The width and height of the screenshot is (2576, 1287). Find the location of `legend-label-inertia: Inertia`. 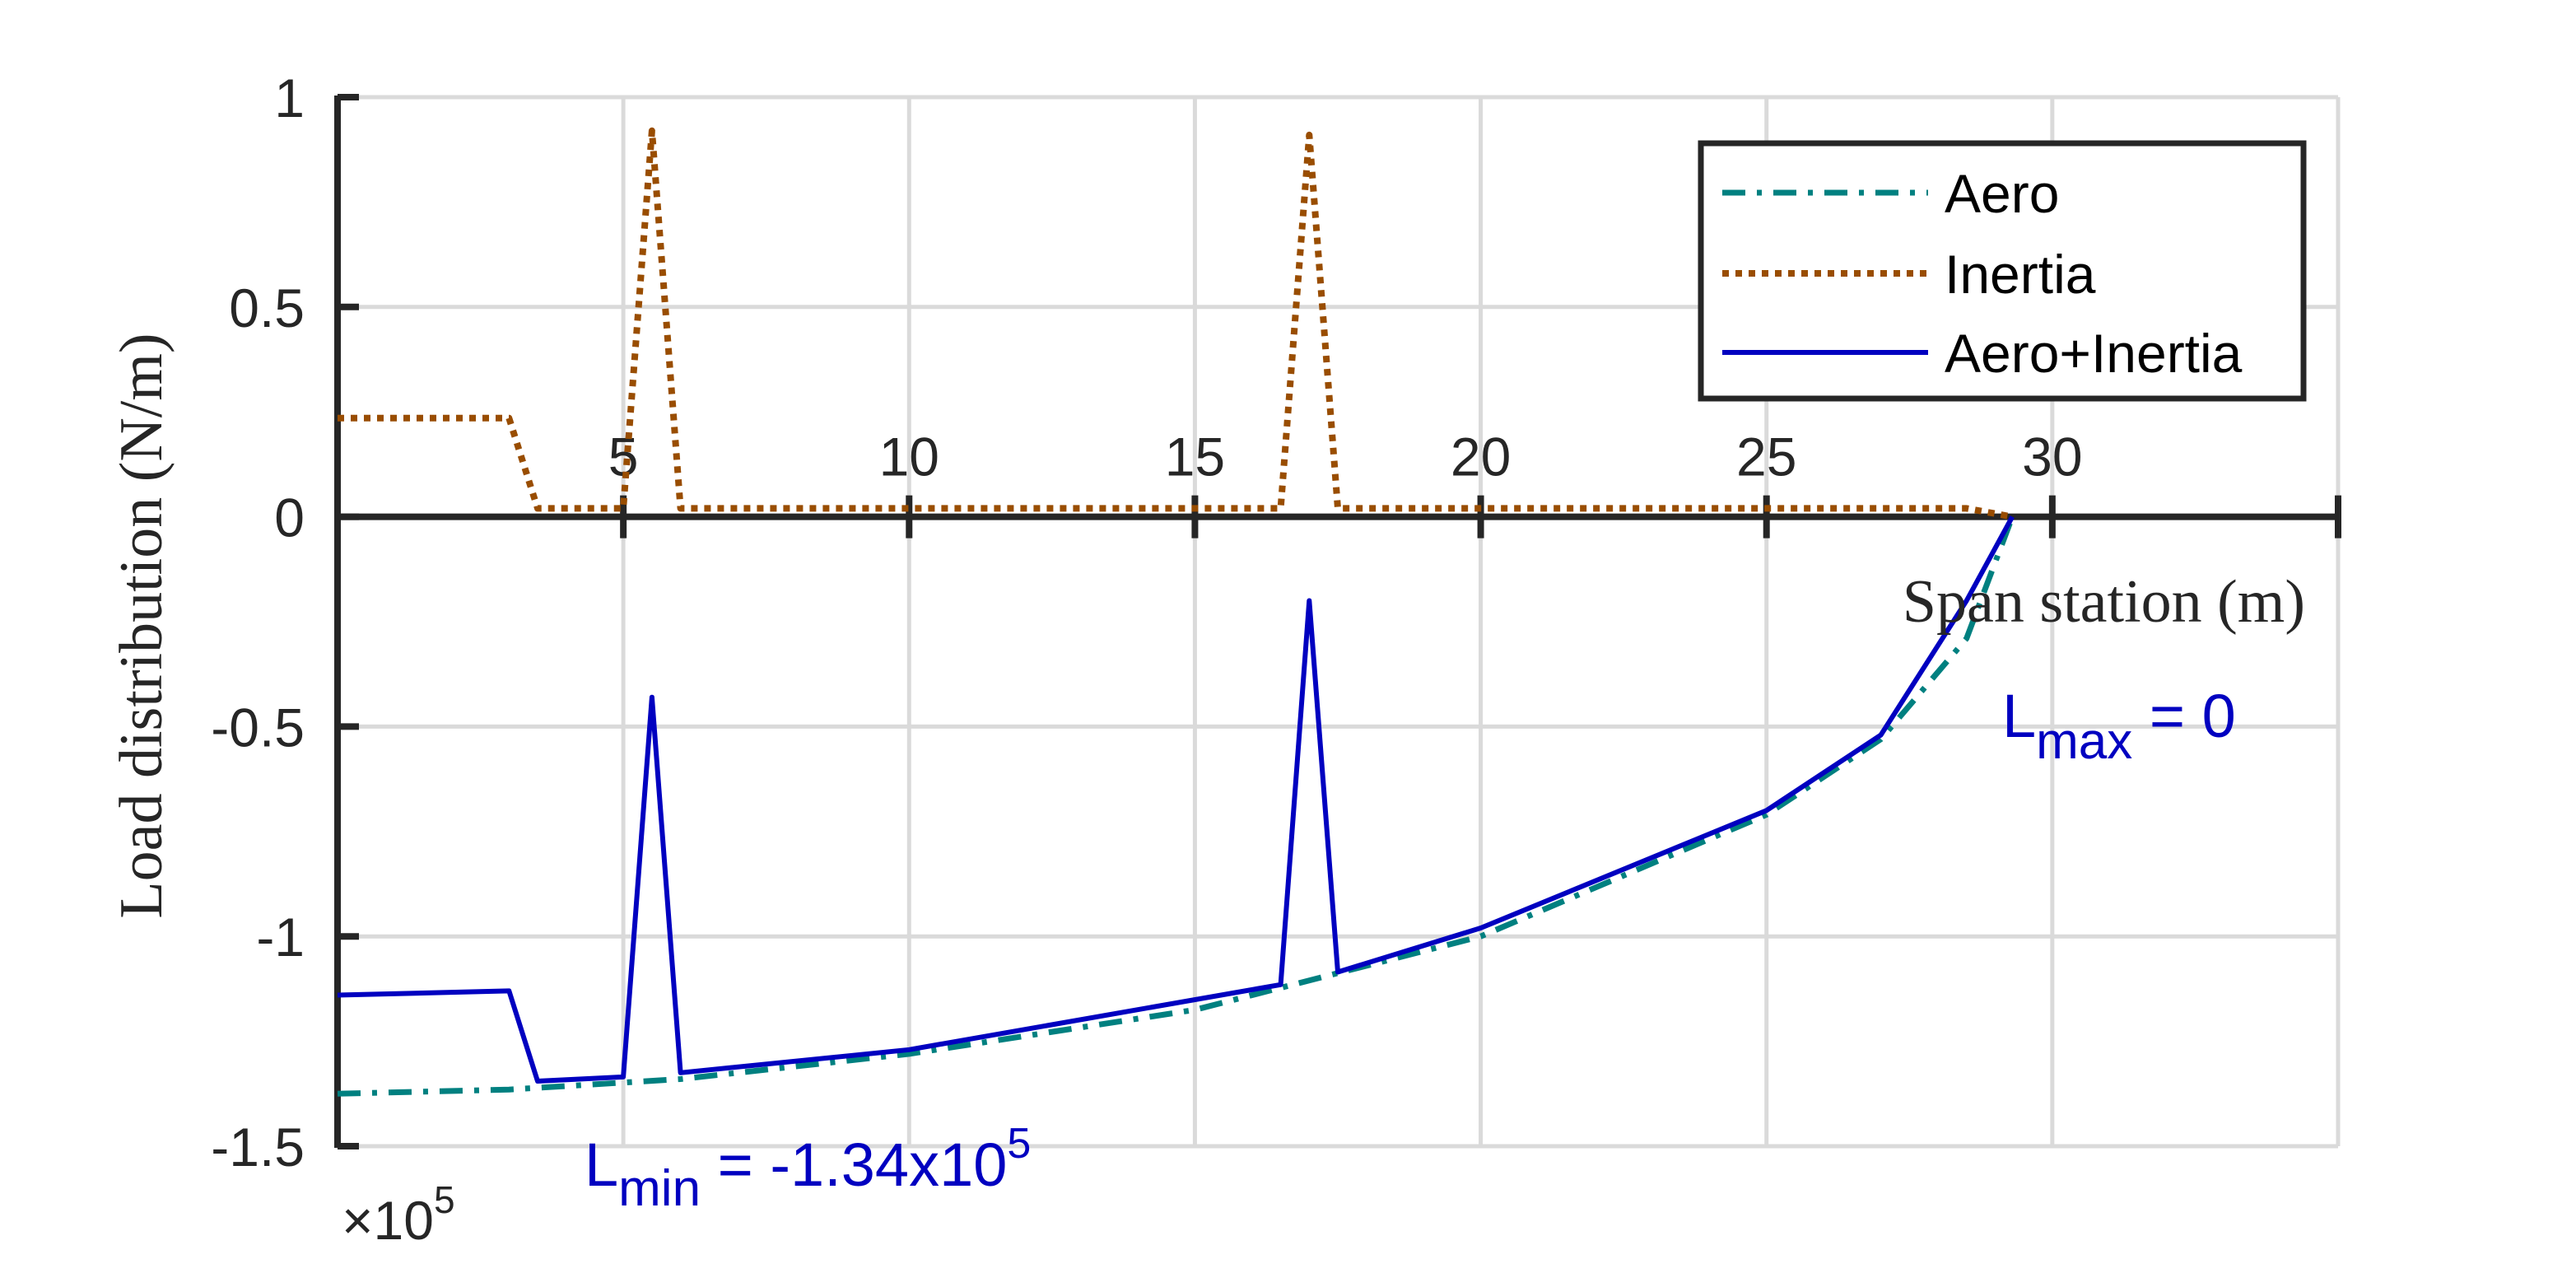

legend-label-inertia: Inertia is located at coordinates (2021, 275).